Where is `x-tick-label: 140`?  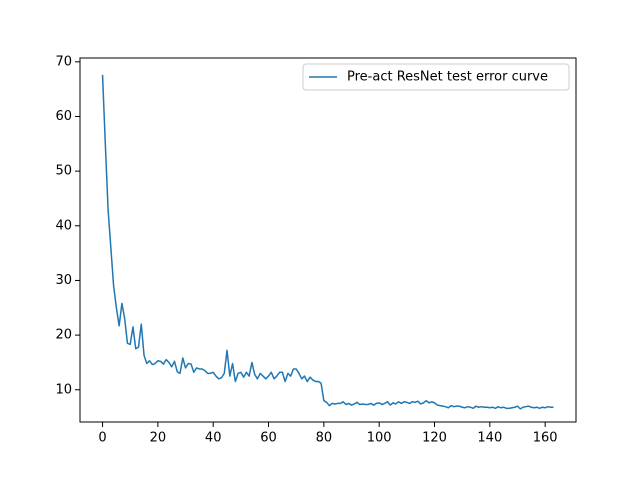 x-tick-label: 140 is located at coordinates (489, 438).